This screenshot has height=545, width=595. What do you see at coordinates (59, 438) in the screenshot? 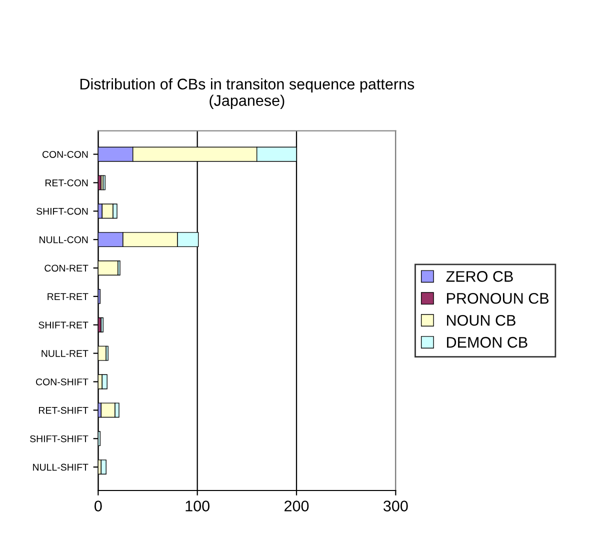
I see `y-tick-label: SHIFT-SHIFT` at bounding box center [59, 438].